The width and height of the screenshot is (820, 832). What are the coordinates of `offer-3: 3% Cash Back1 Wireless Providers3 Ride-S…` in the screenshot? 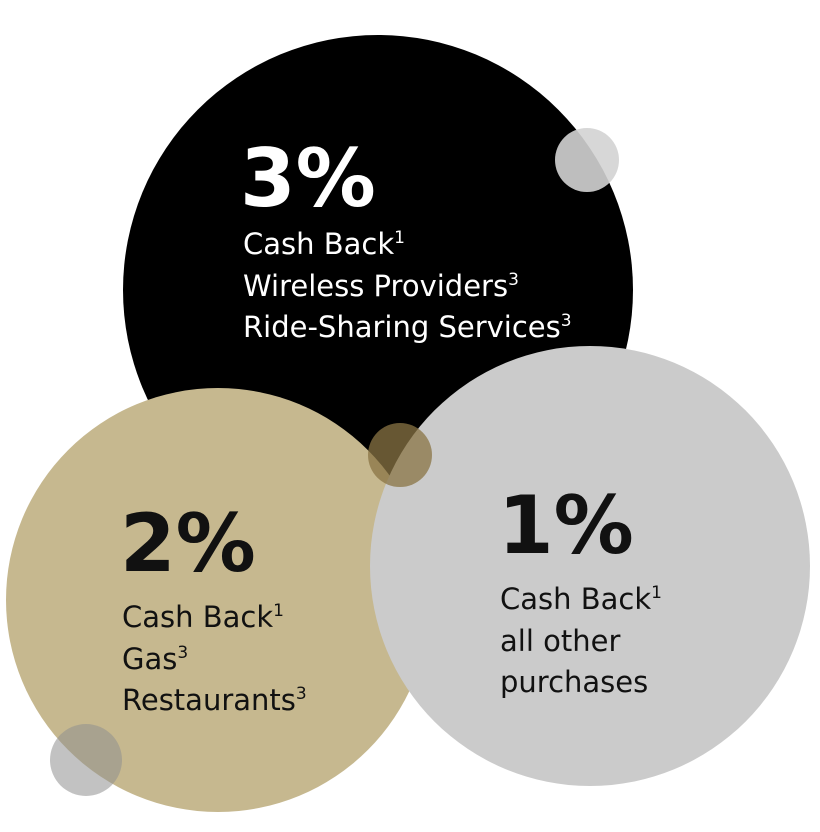 It's located at (406, 238).